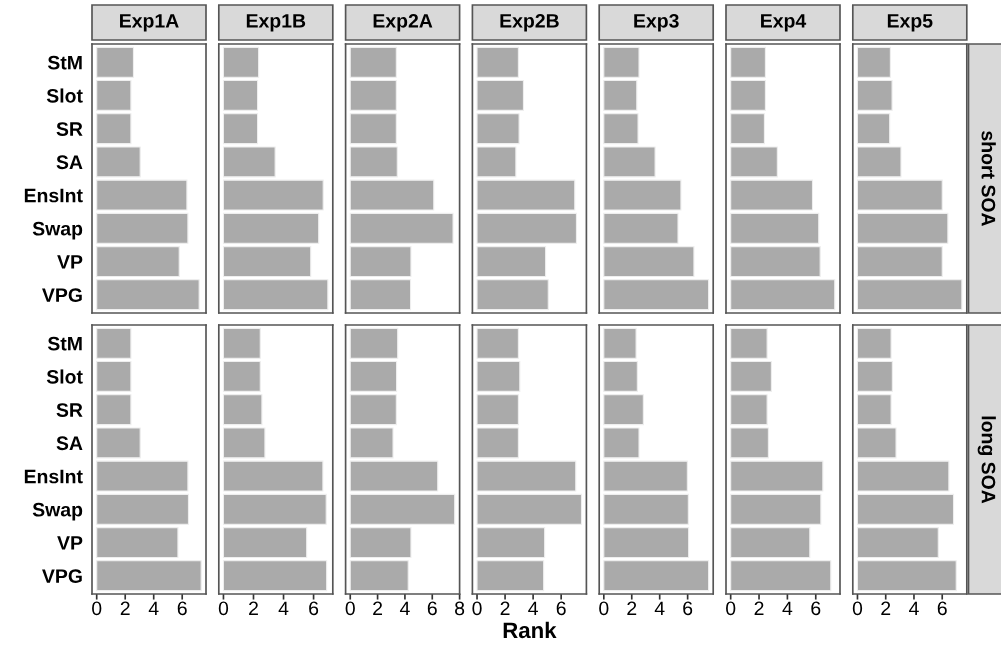 The image size is (1001, 658). Describe the element at coordinates (656, 22) in the screenshot. I see `chart-title: Exp3` at that location.